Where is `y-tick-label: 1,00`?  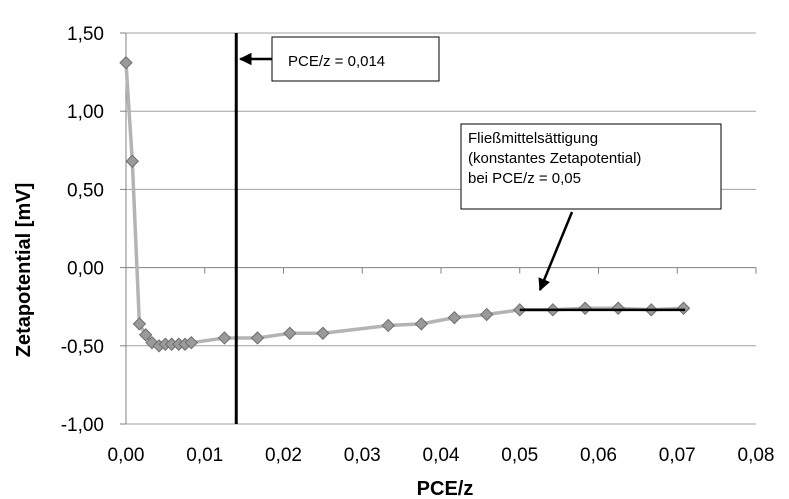 y-tick-label: 1,00 is located at coordinates (85, 112).